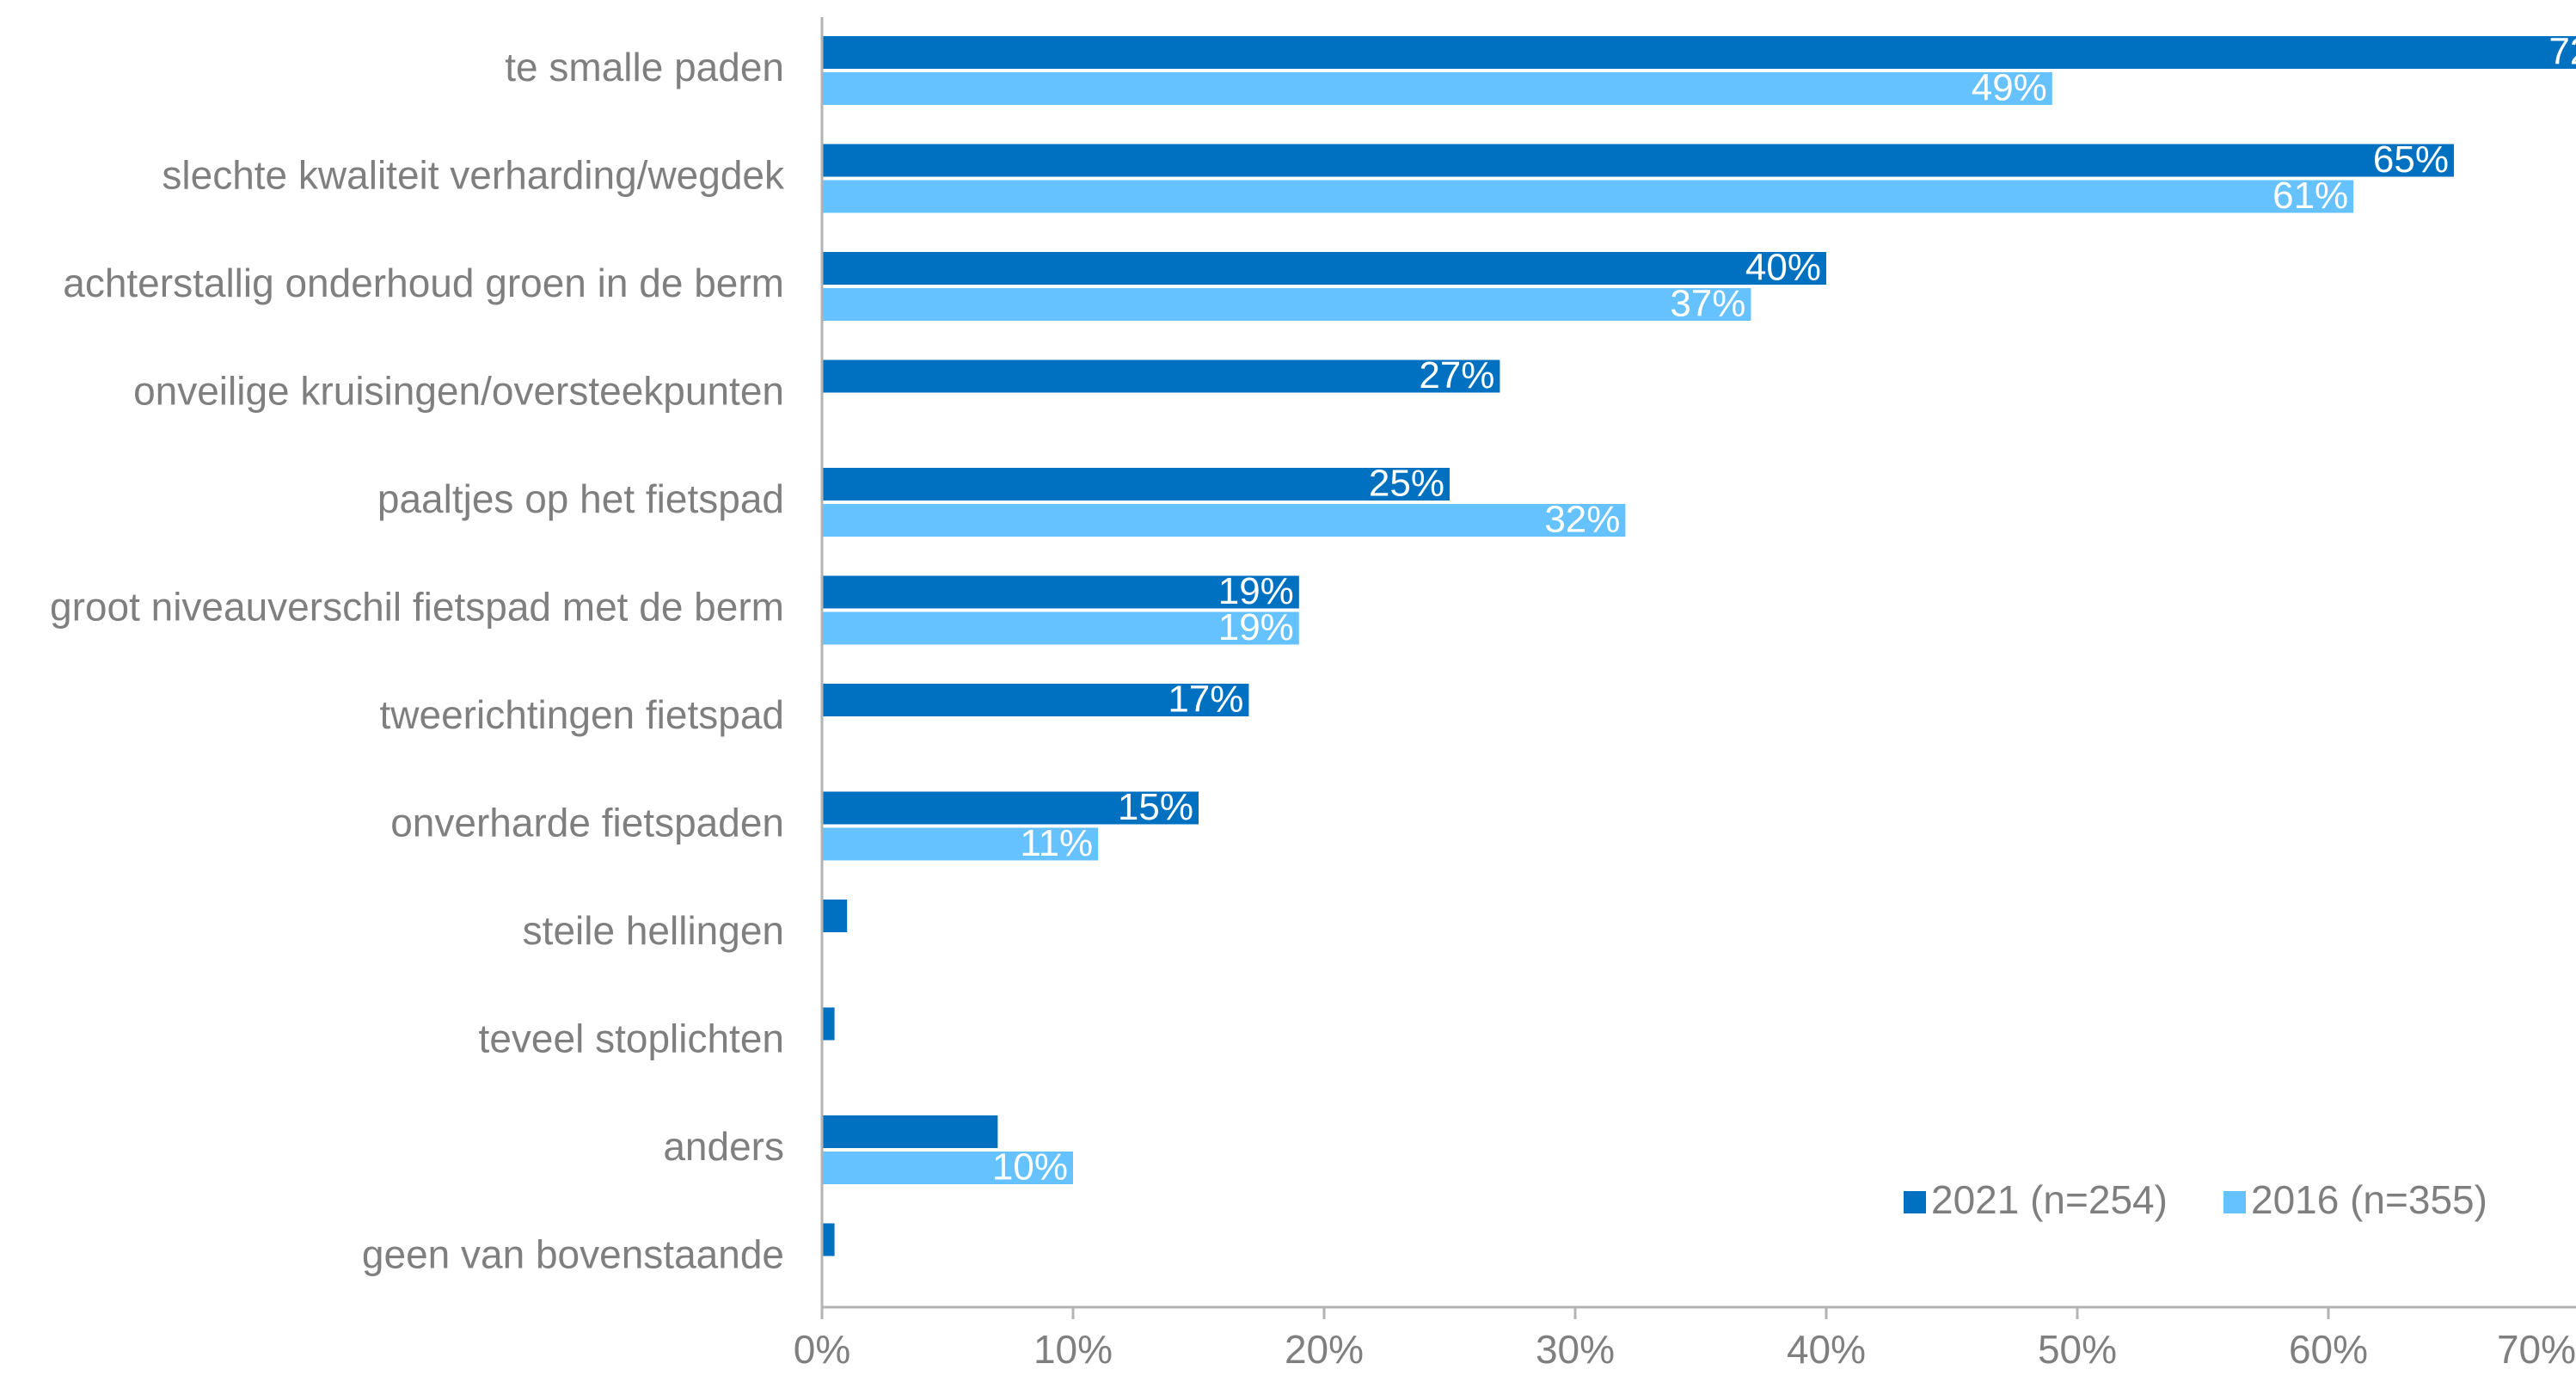 Image resolution: width=2576 pixels, height=1382 pixels. I want to click on category-label: steile hellingen, so click(653, 931).